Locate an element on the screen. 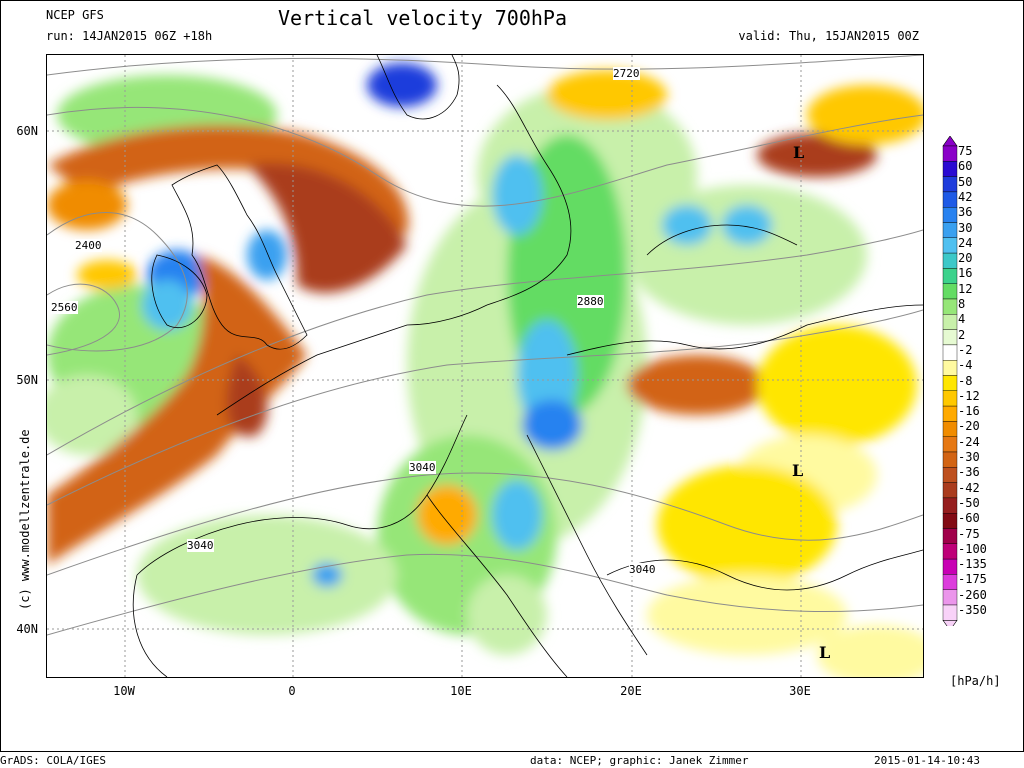 The width and height of the screenshot is (1024, 768). colorbar-tick-label: 20 is located at coordinates (965, 258).